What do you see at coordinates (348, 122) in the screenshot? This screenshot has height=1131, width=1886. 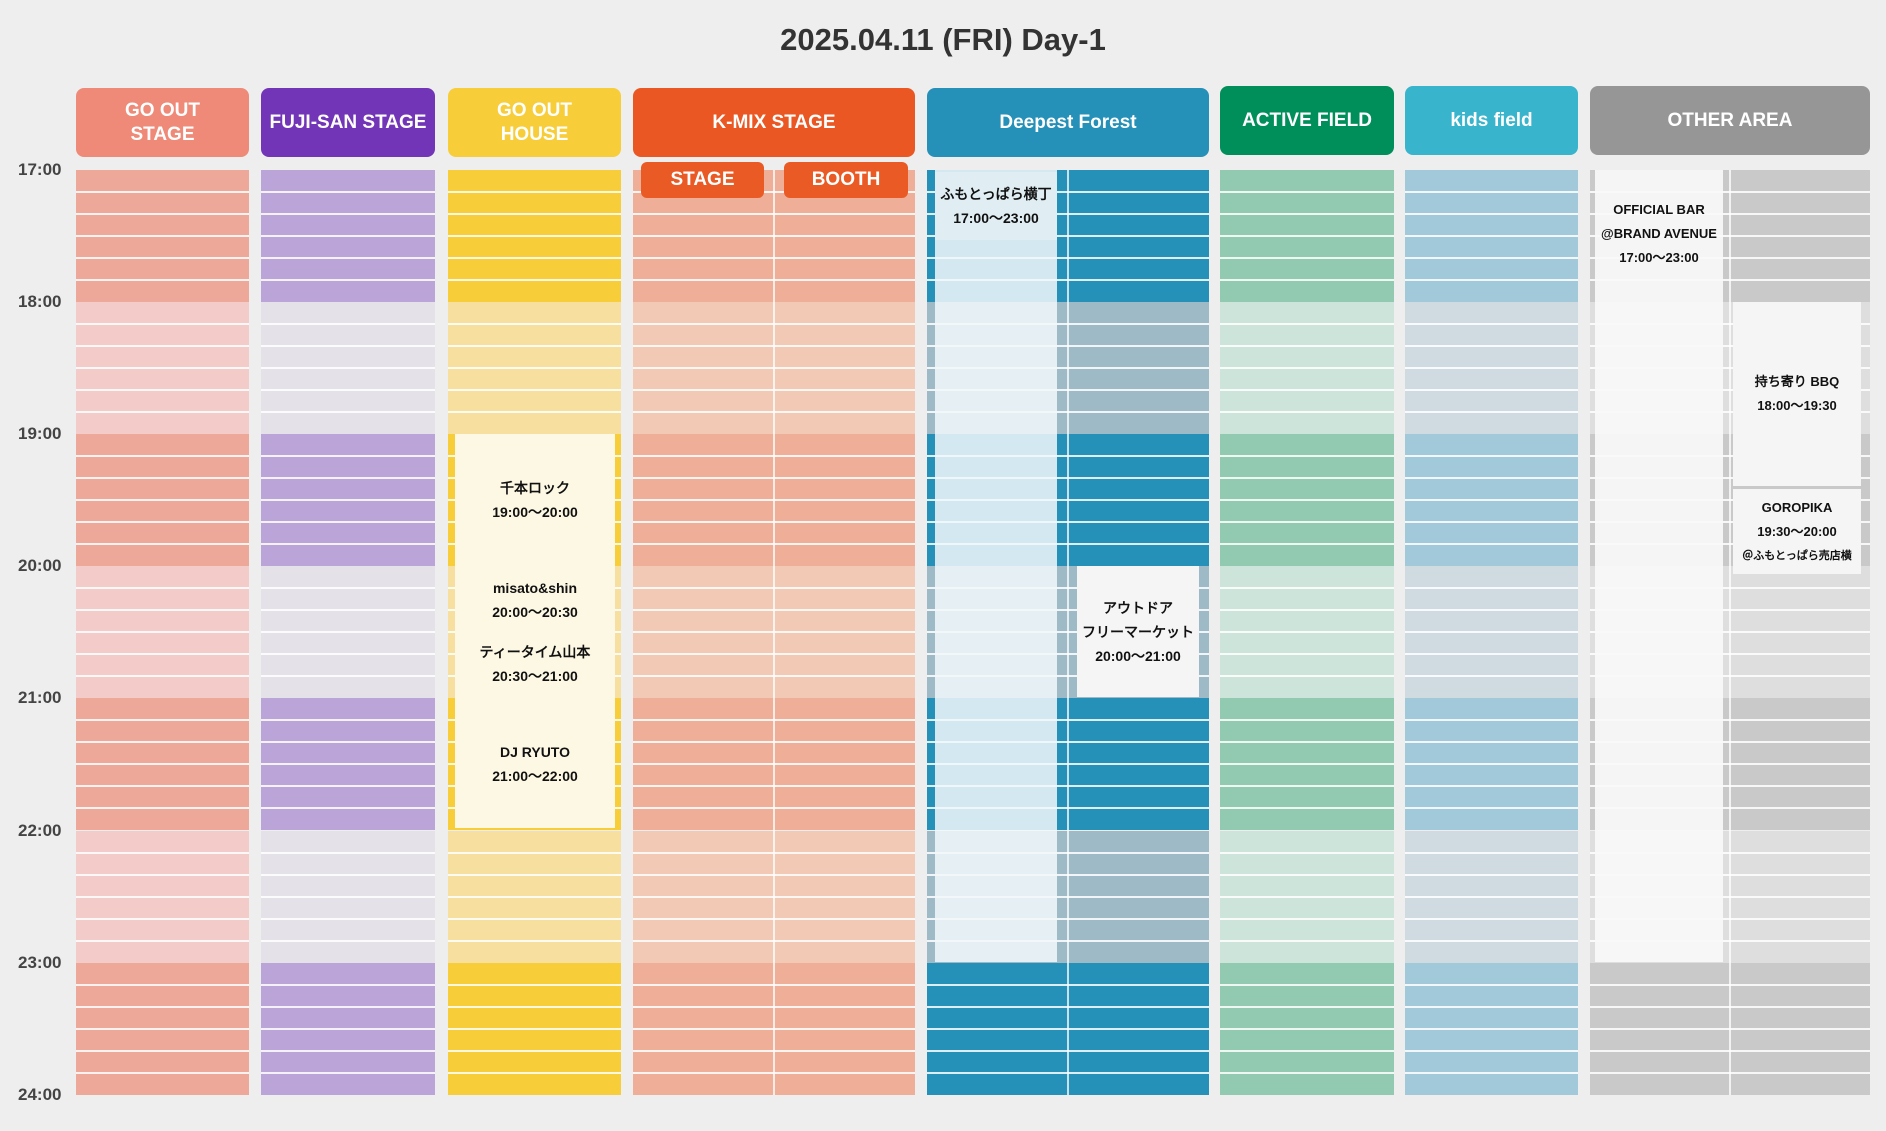 I see `header-fuji-san-stage: FUJI-SAN STAGE` at bounding box center [348, 122].